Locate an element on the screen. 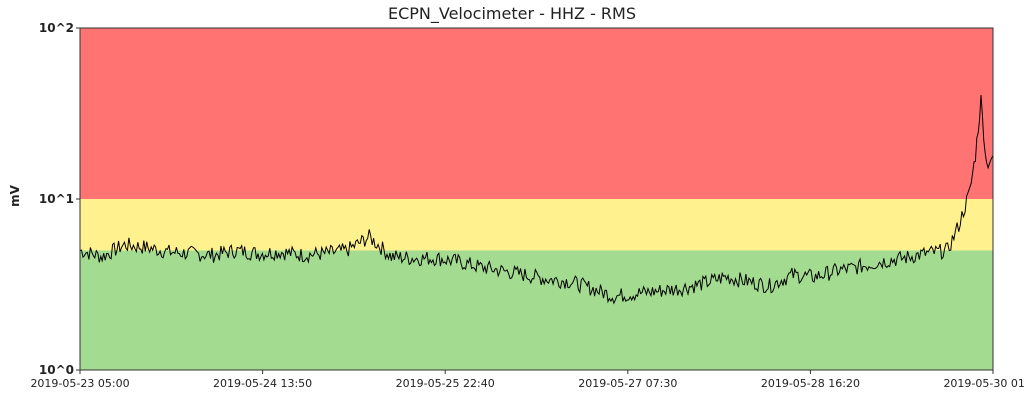 The width and height of the screenshot is (1024, 400). x-tick-label: 2019-05-24 13:50 is located at coordinates (262, 383).